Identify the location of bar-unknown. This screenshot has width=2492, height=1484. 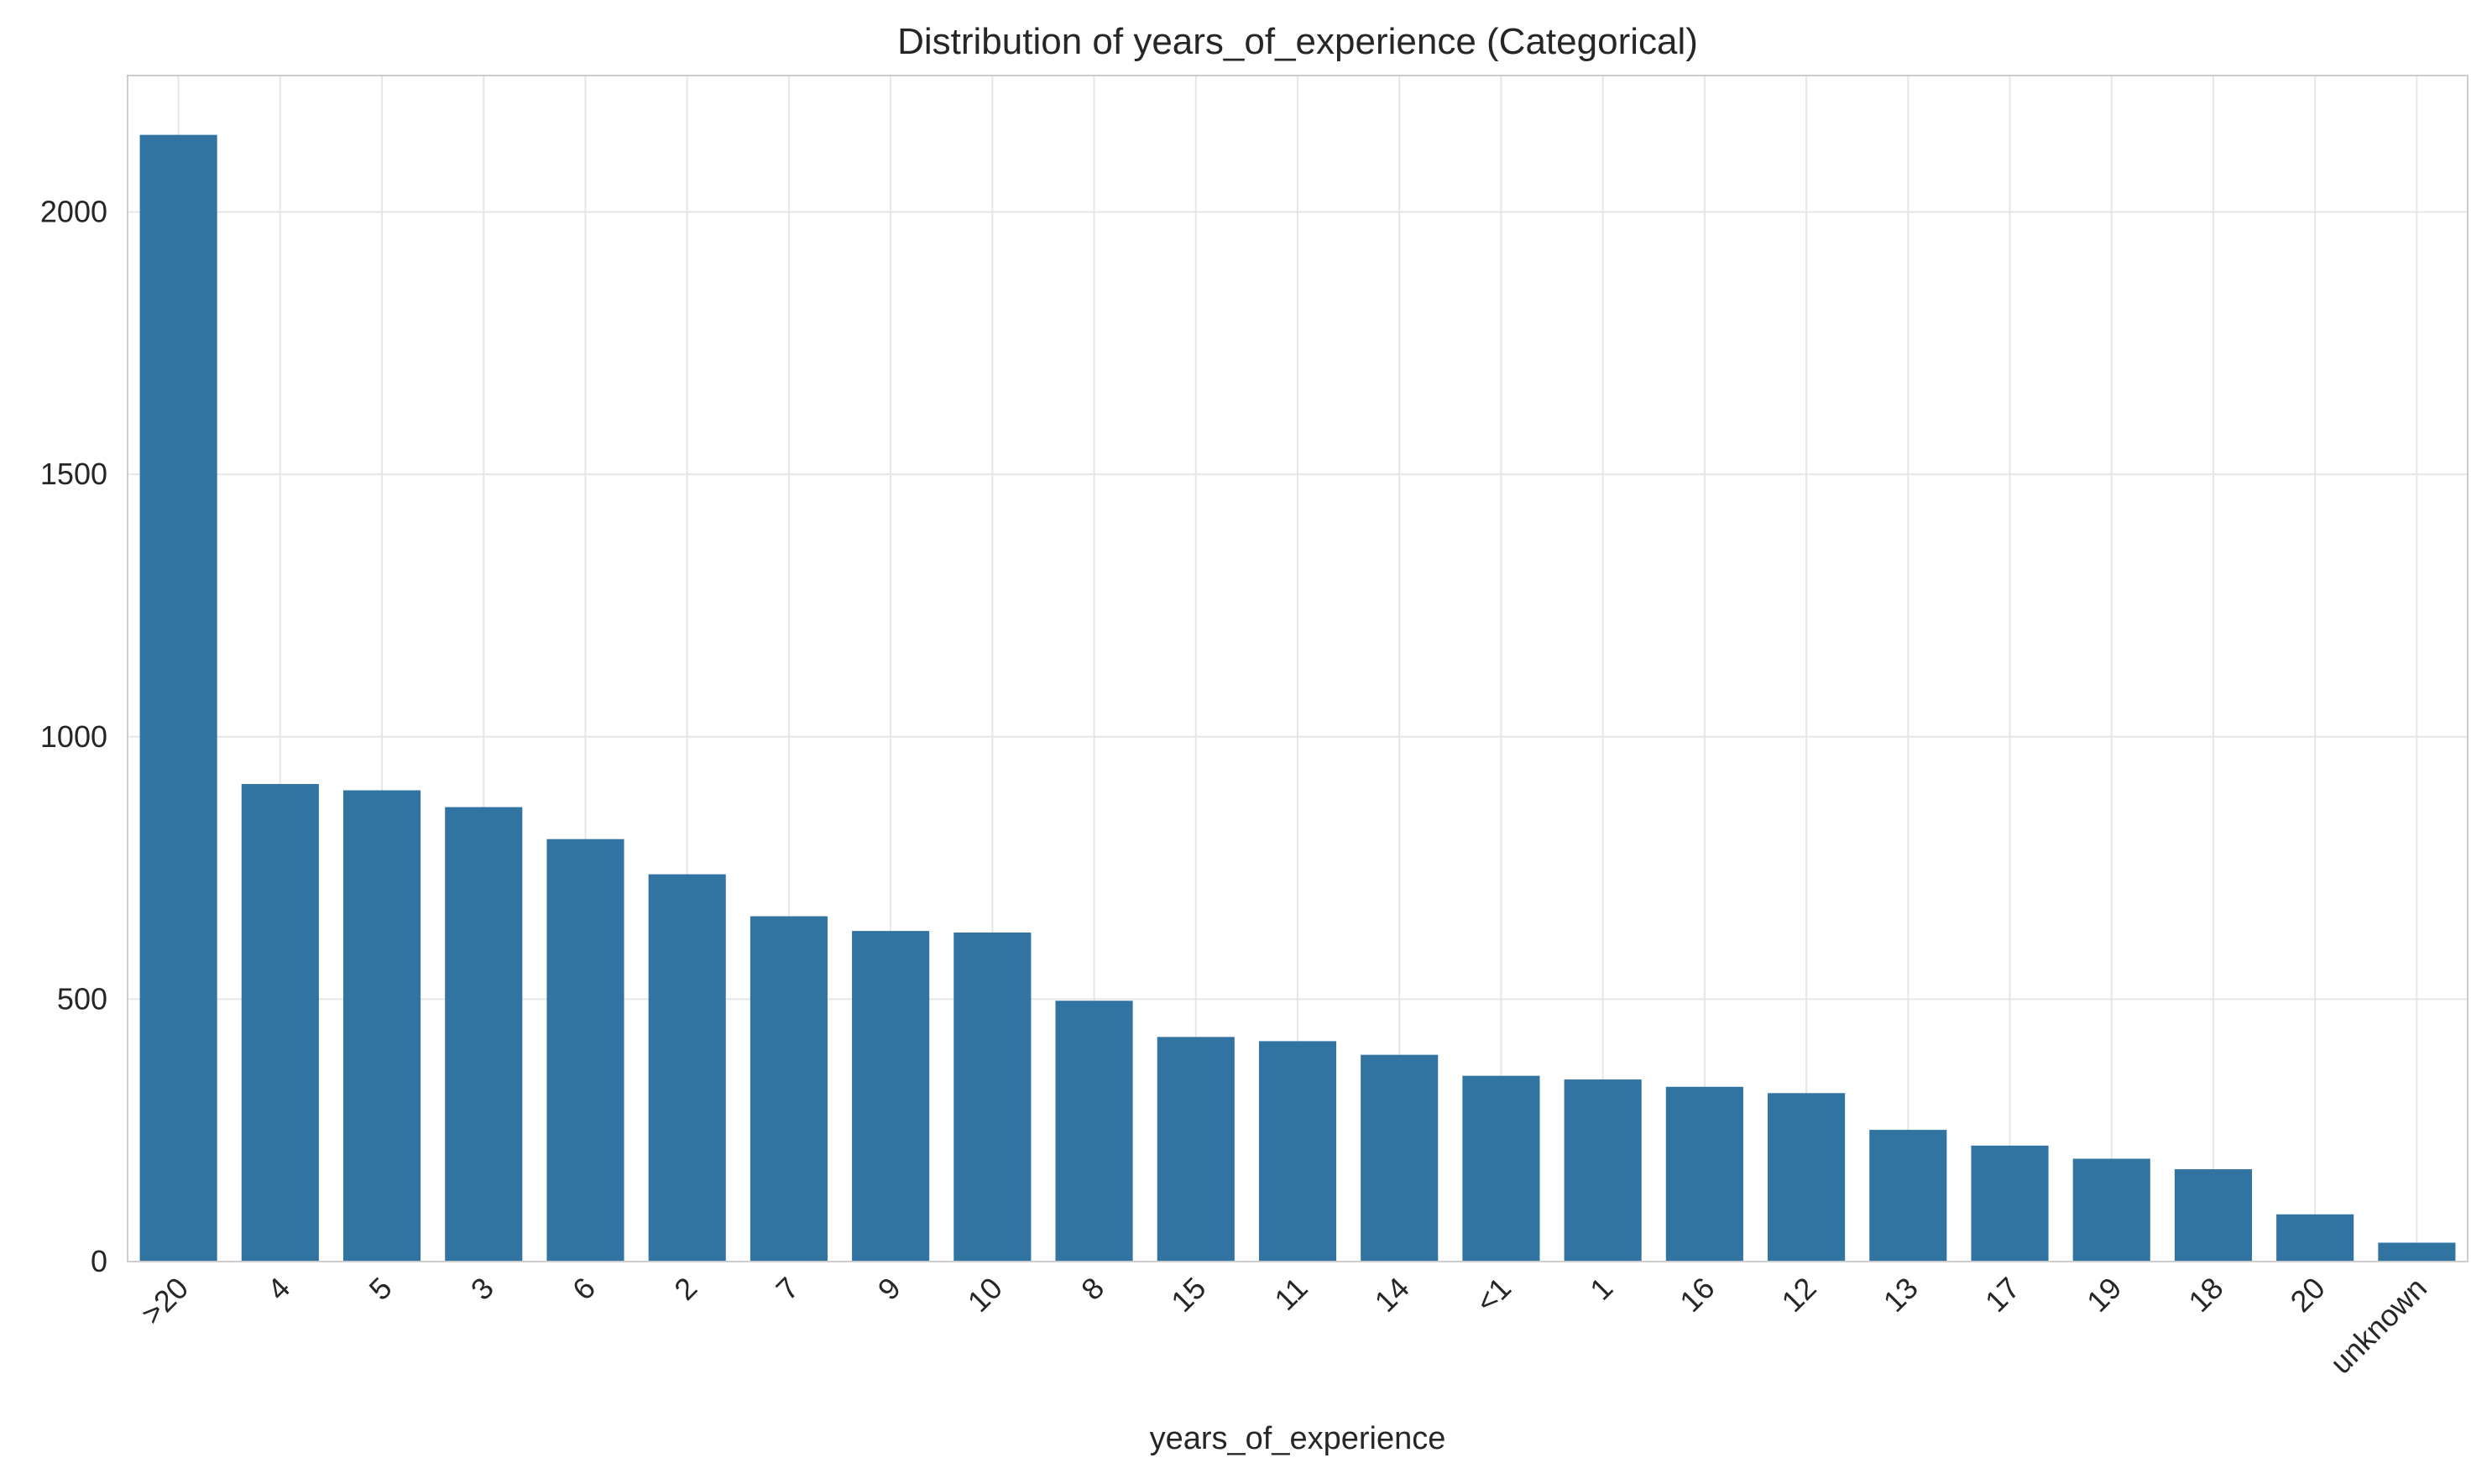
(2417, 1252).